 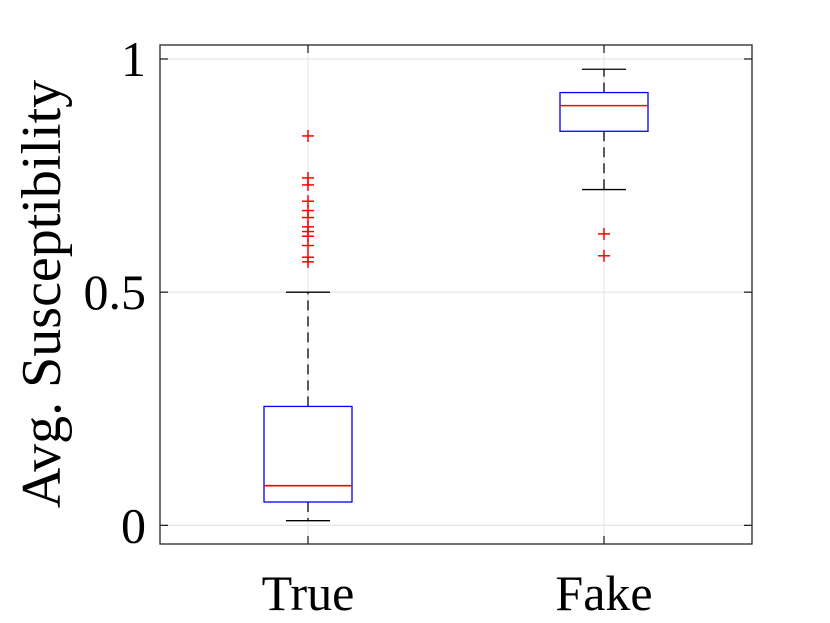 What do you see at coordinates (308, 325) in the screenshot?
I see `box-true` at bounding box center [308, 325].